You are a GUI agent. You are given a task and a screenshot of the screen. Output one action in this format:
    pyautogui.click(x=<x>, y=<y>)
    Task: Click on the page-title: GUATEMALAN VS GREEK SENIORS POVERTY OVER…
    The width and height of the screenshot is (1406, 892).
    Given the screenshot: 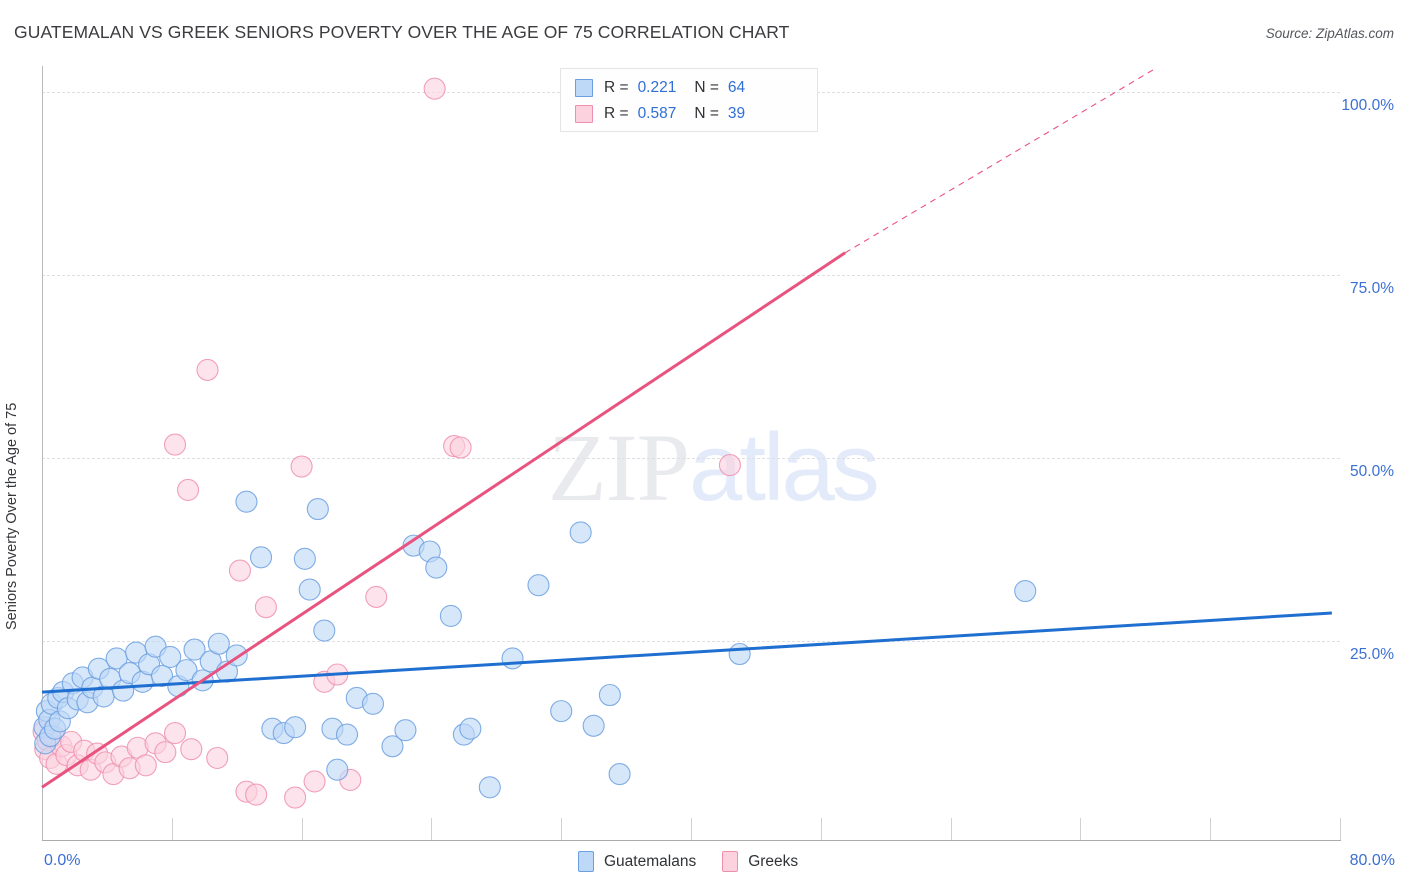 What is the action you would take?
    pyautogui.click(x=402, y=32)
    